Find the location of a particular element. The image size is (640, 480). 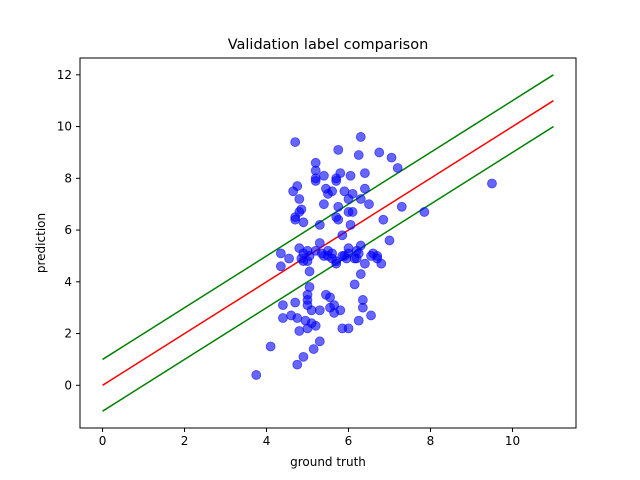

y-tick-label: 0 is located at coordinates (68, 385).